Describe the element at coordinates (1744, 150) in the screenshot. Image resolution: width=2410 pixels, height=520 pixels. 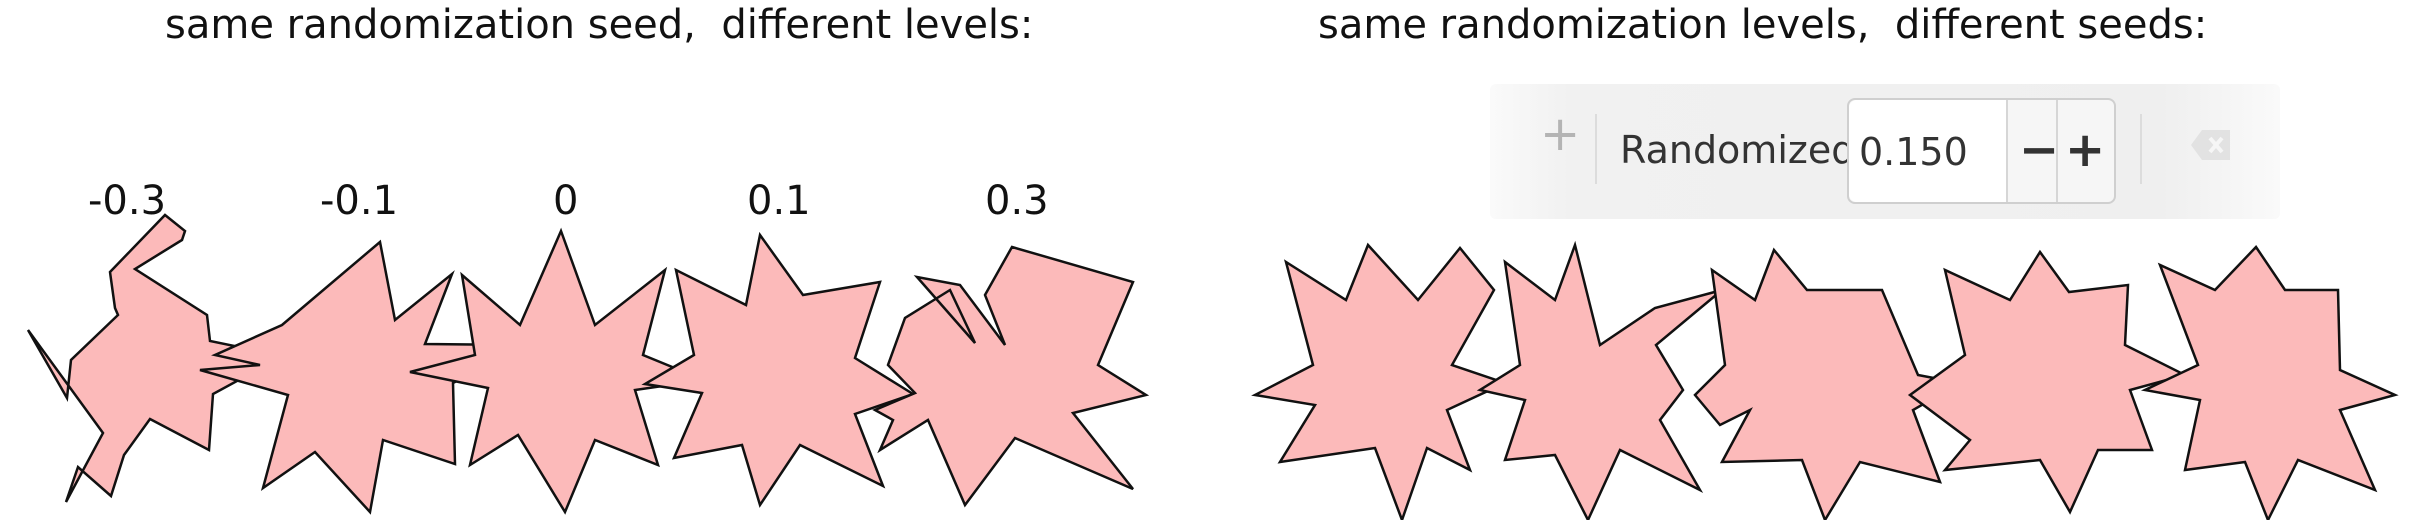
I see `randomized-label: Randomized:` at that location.